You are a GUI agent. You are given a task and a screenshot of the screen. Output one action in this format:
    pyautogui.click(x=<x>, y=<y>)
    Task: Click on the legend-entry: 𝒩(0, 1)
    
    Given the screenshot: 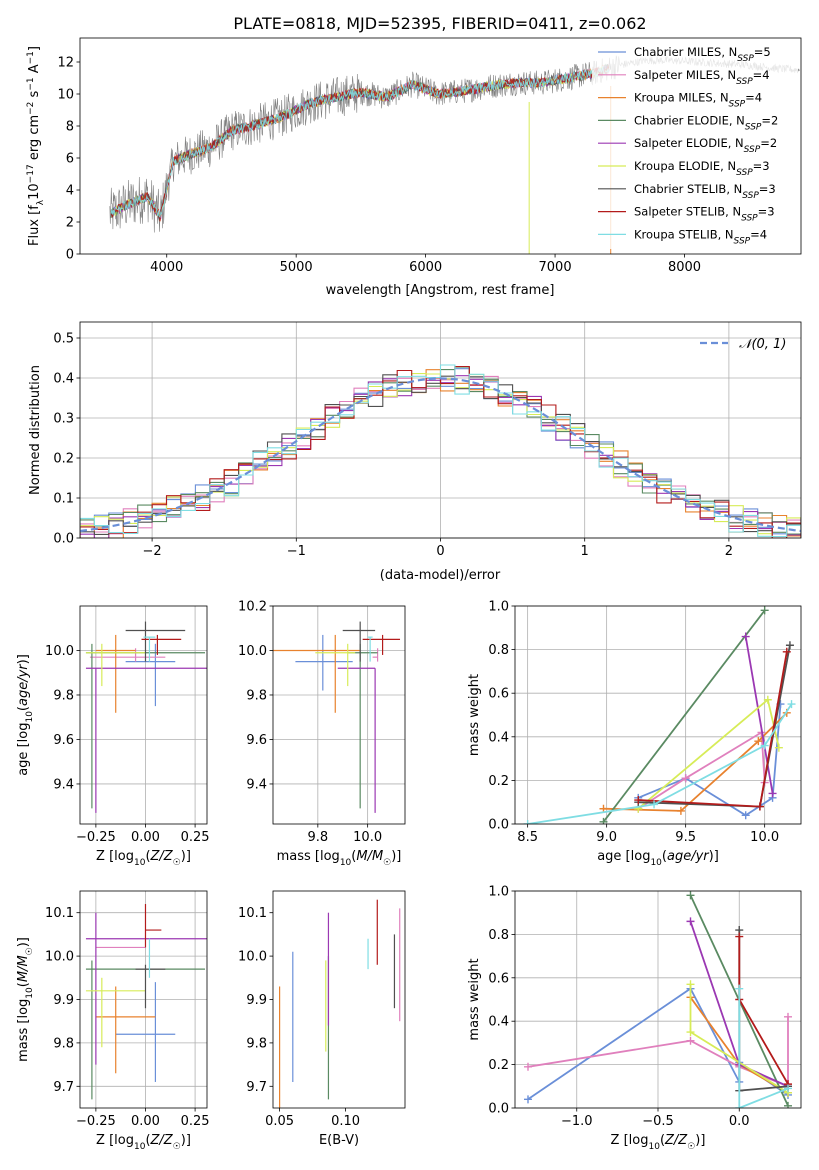 What is the action you would take?
    pyautogui.click(x=762, y=344)
    